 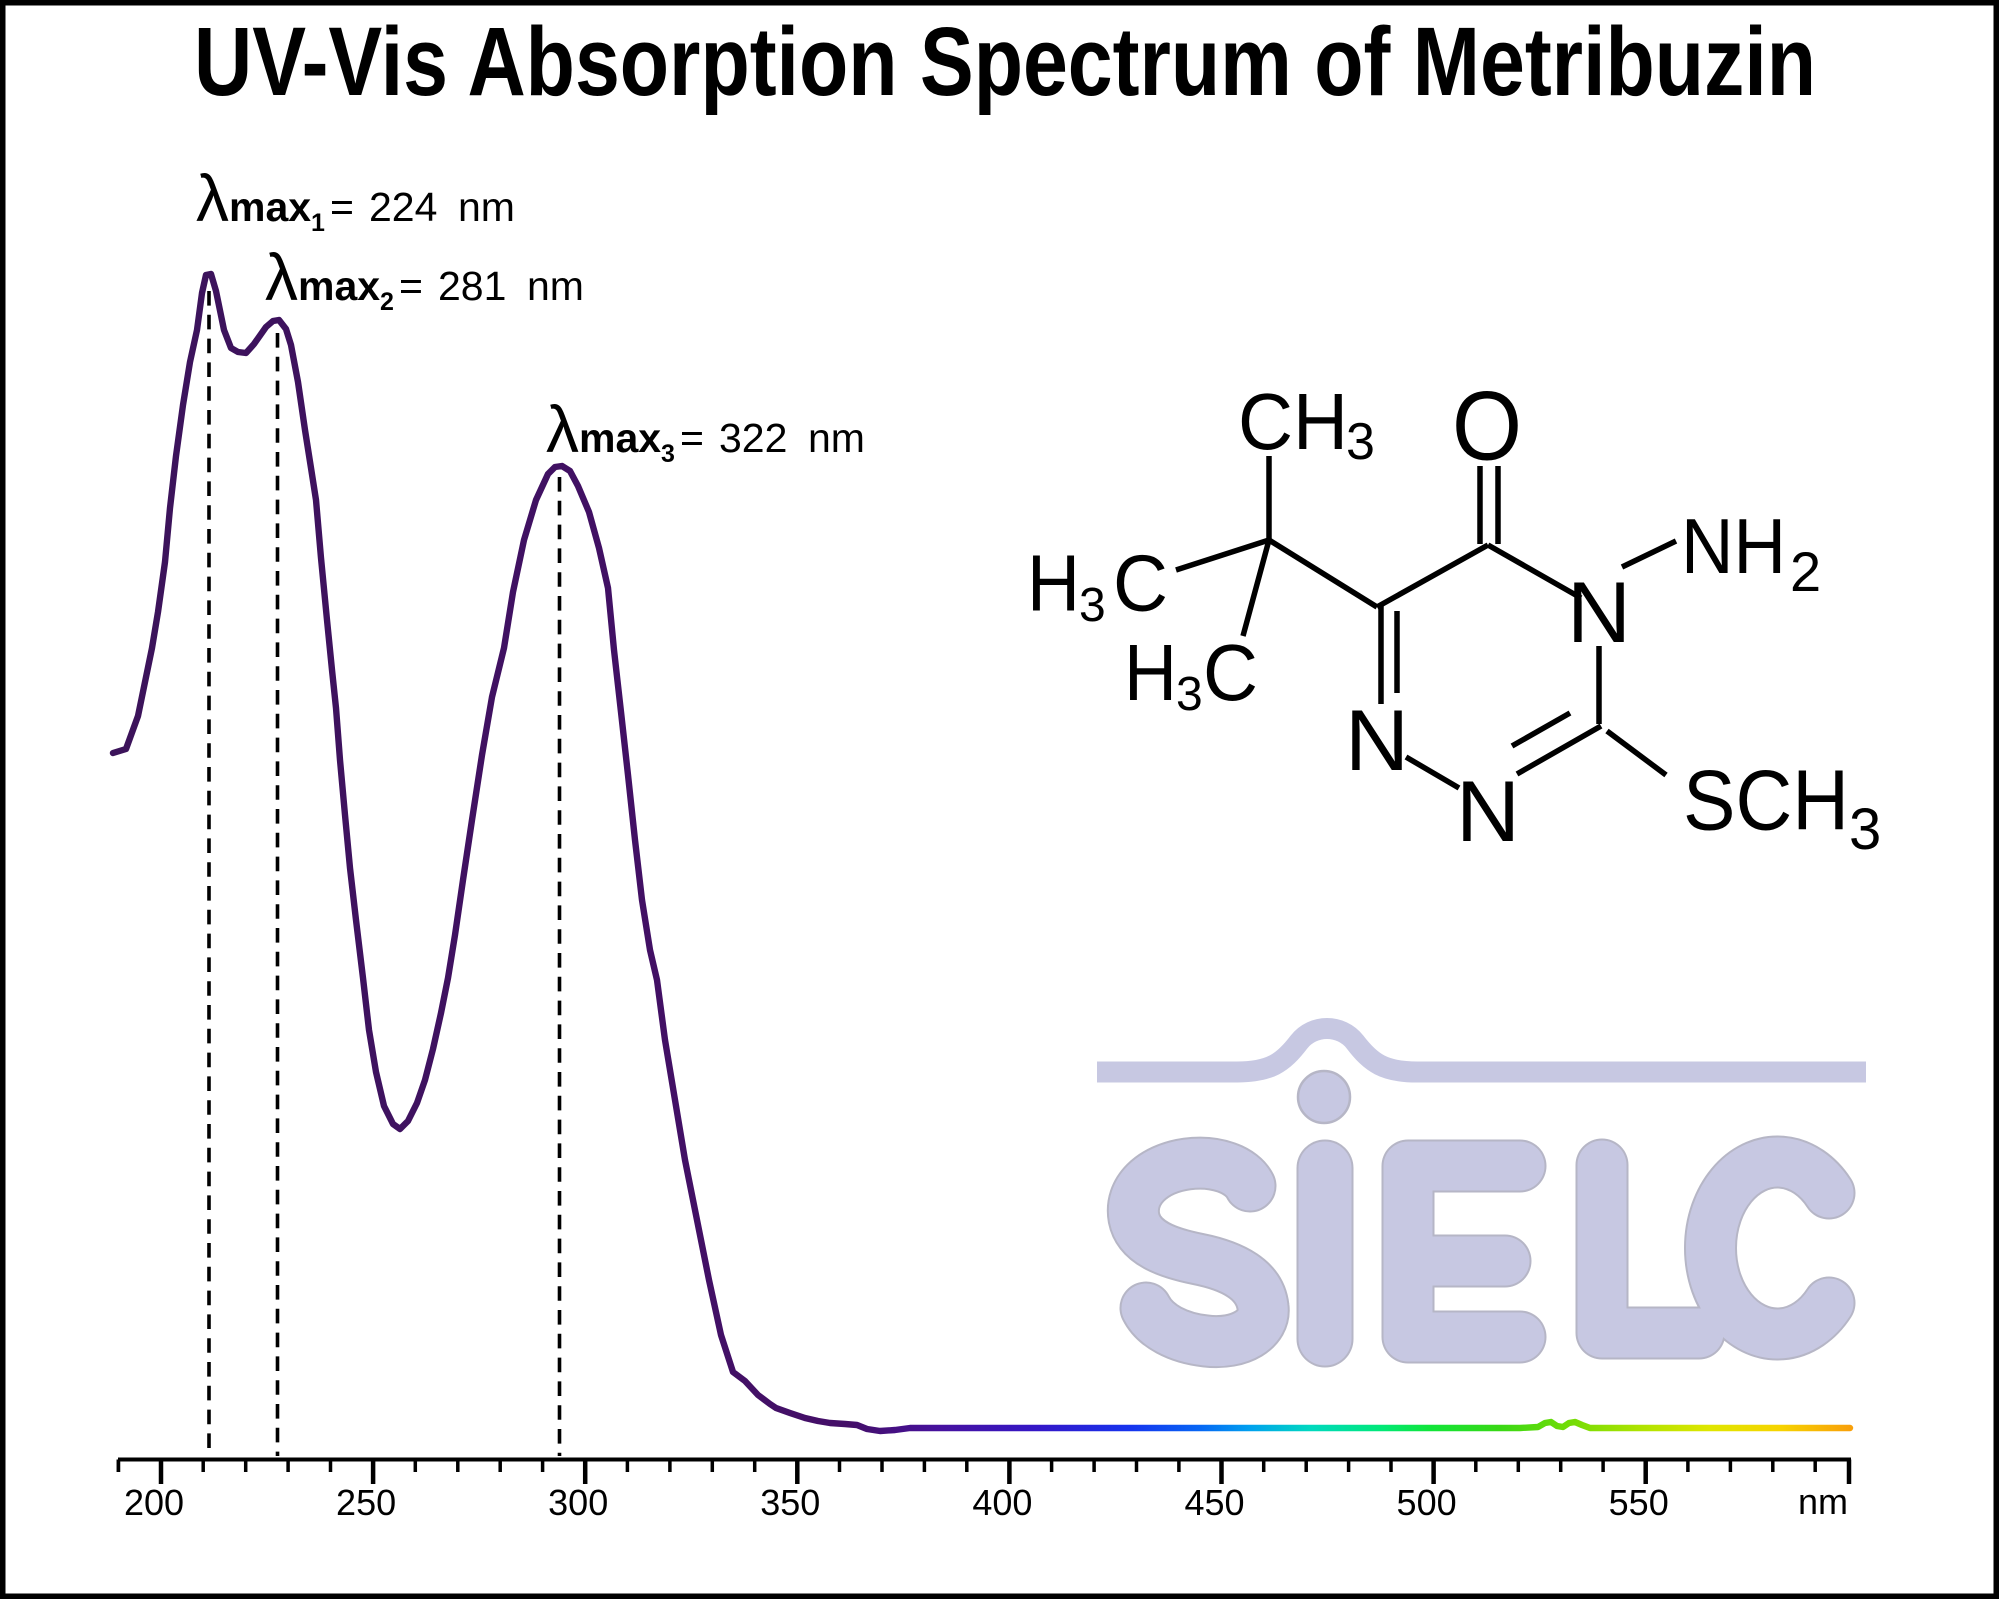 What do you see at coordinates (318, 223) in the screenshot?
I see `svg-text: 1` at bounding box center [318, 223].